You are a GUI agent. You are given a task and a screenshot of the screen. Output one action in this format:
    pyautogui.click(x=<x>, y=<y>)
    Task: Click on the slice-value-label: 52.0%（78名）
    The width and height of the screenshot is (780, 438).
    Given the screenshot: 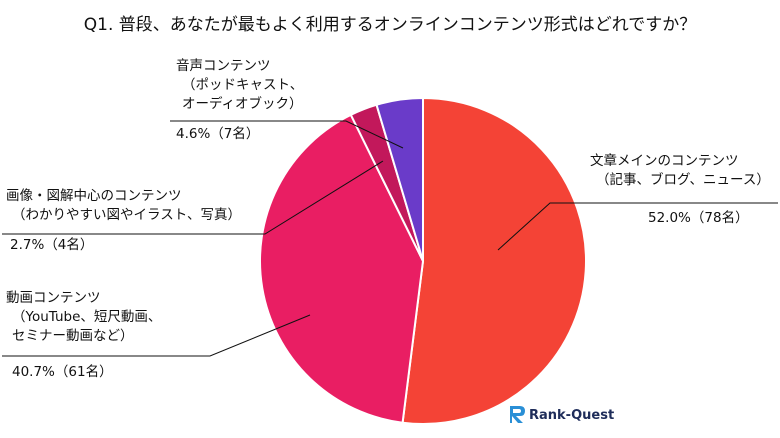 What is the action you would take?
    pyautogui.click(x=698, y=218)
    